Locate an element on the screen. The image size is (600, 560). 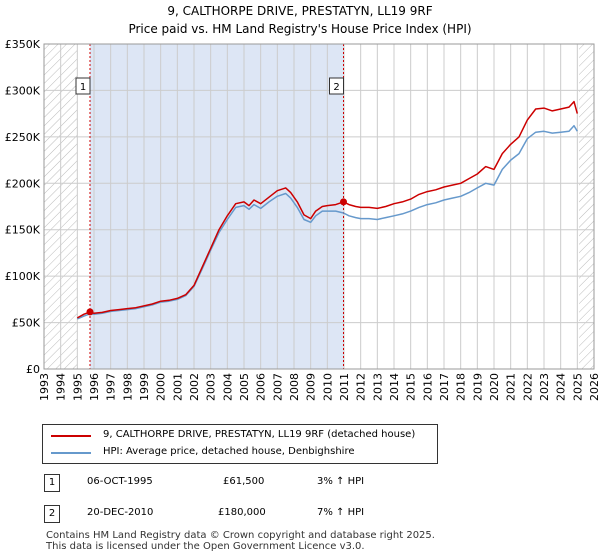
legend-hpi-swatch is located at coordinates (71, 453).